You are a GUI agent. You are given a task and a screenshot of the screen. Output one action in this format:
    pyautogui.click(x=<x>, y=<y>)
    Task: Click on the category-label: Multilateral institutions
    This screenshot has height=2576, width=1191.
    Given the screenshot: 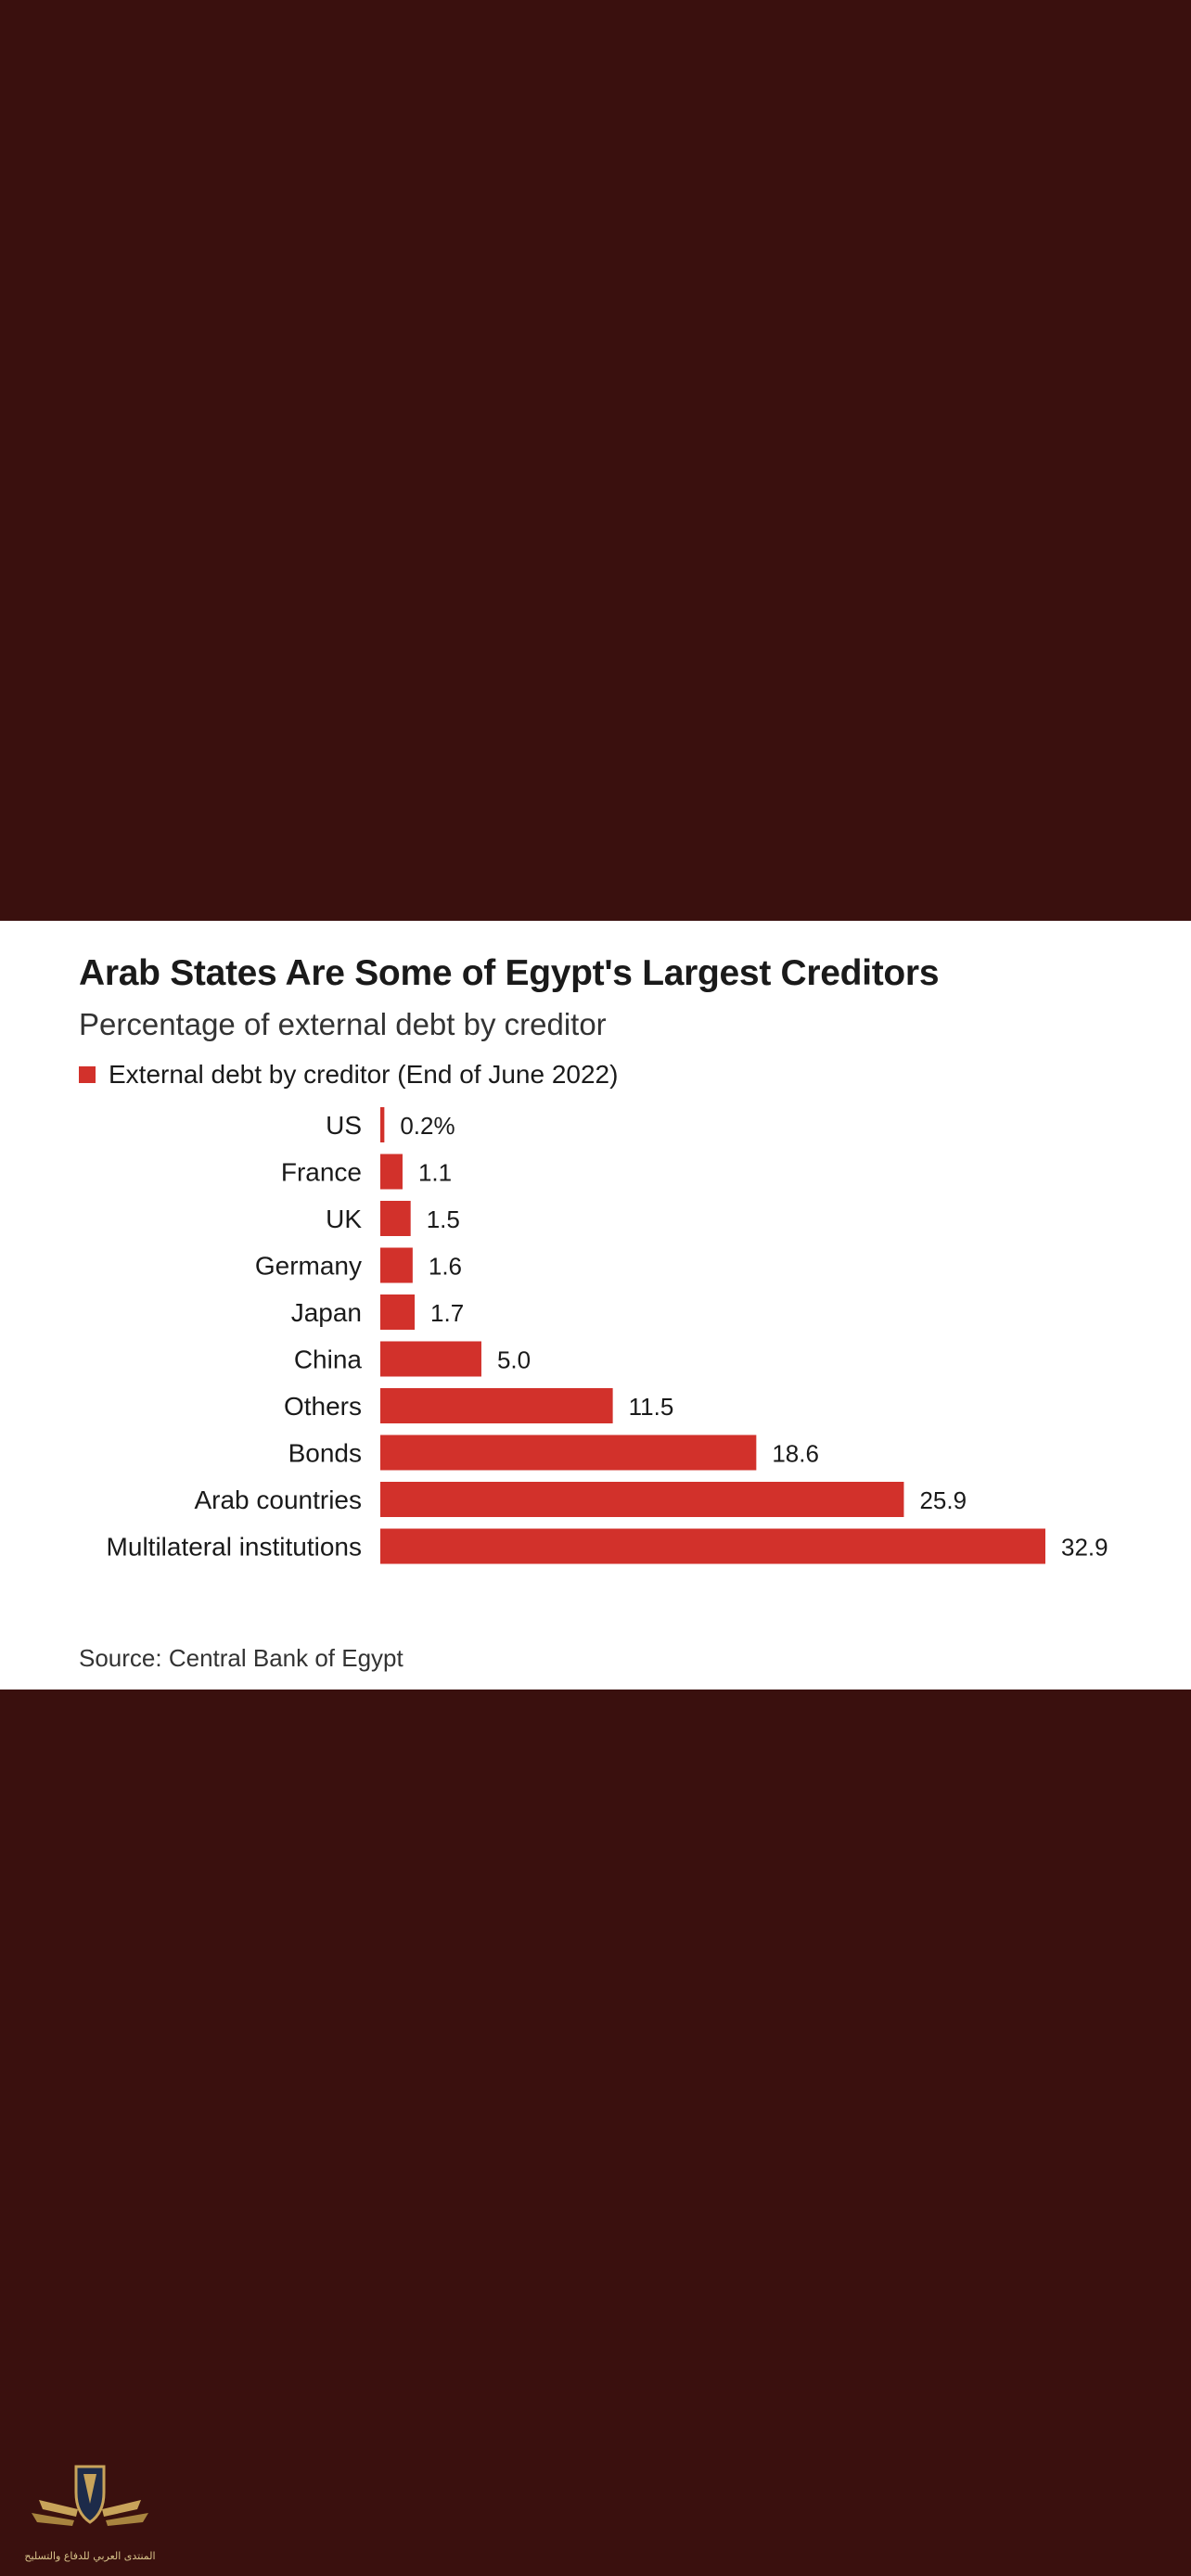 What is the action you would take?
    pyautogui.click(x=235, y=1547)
    